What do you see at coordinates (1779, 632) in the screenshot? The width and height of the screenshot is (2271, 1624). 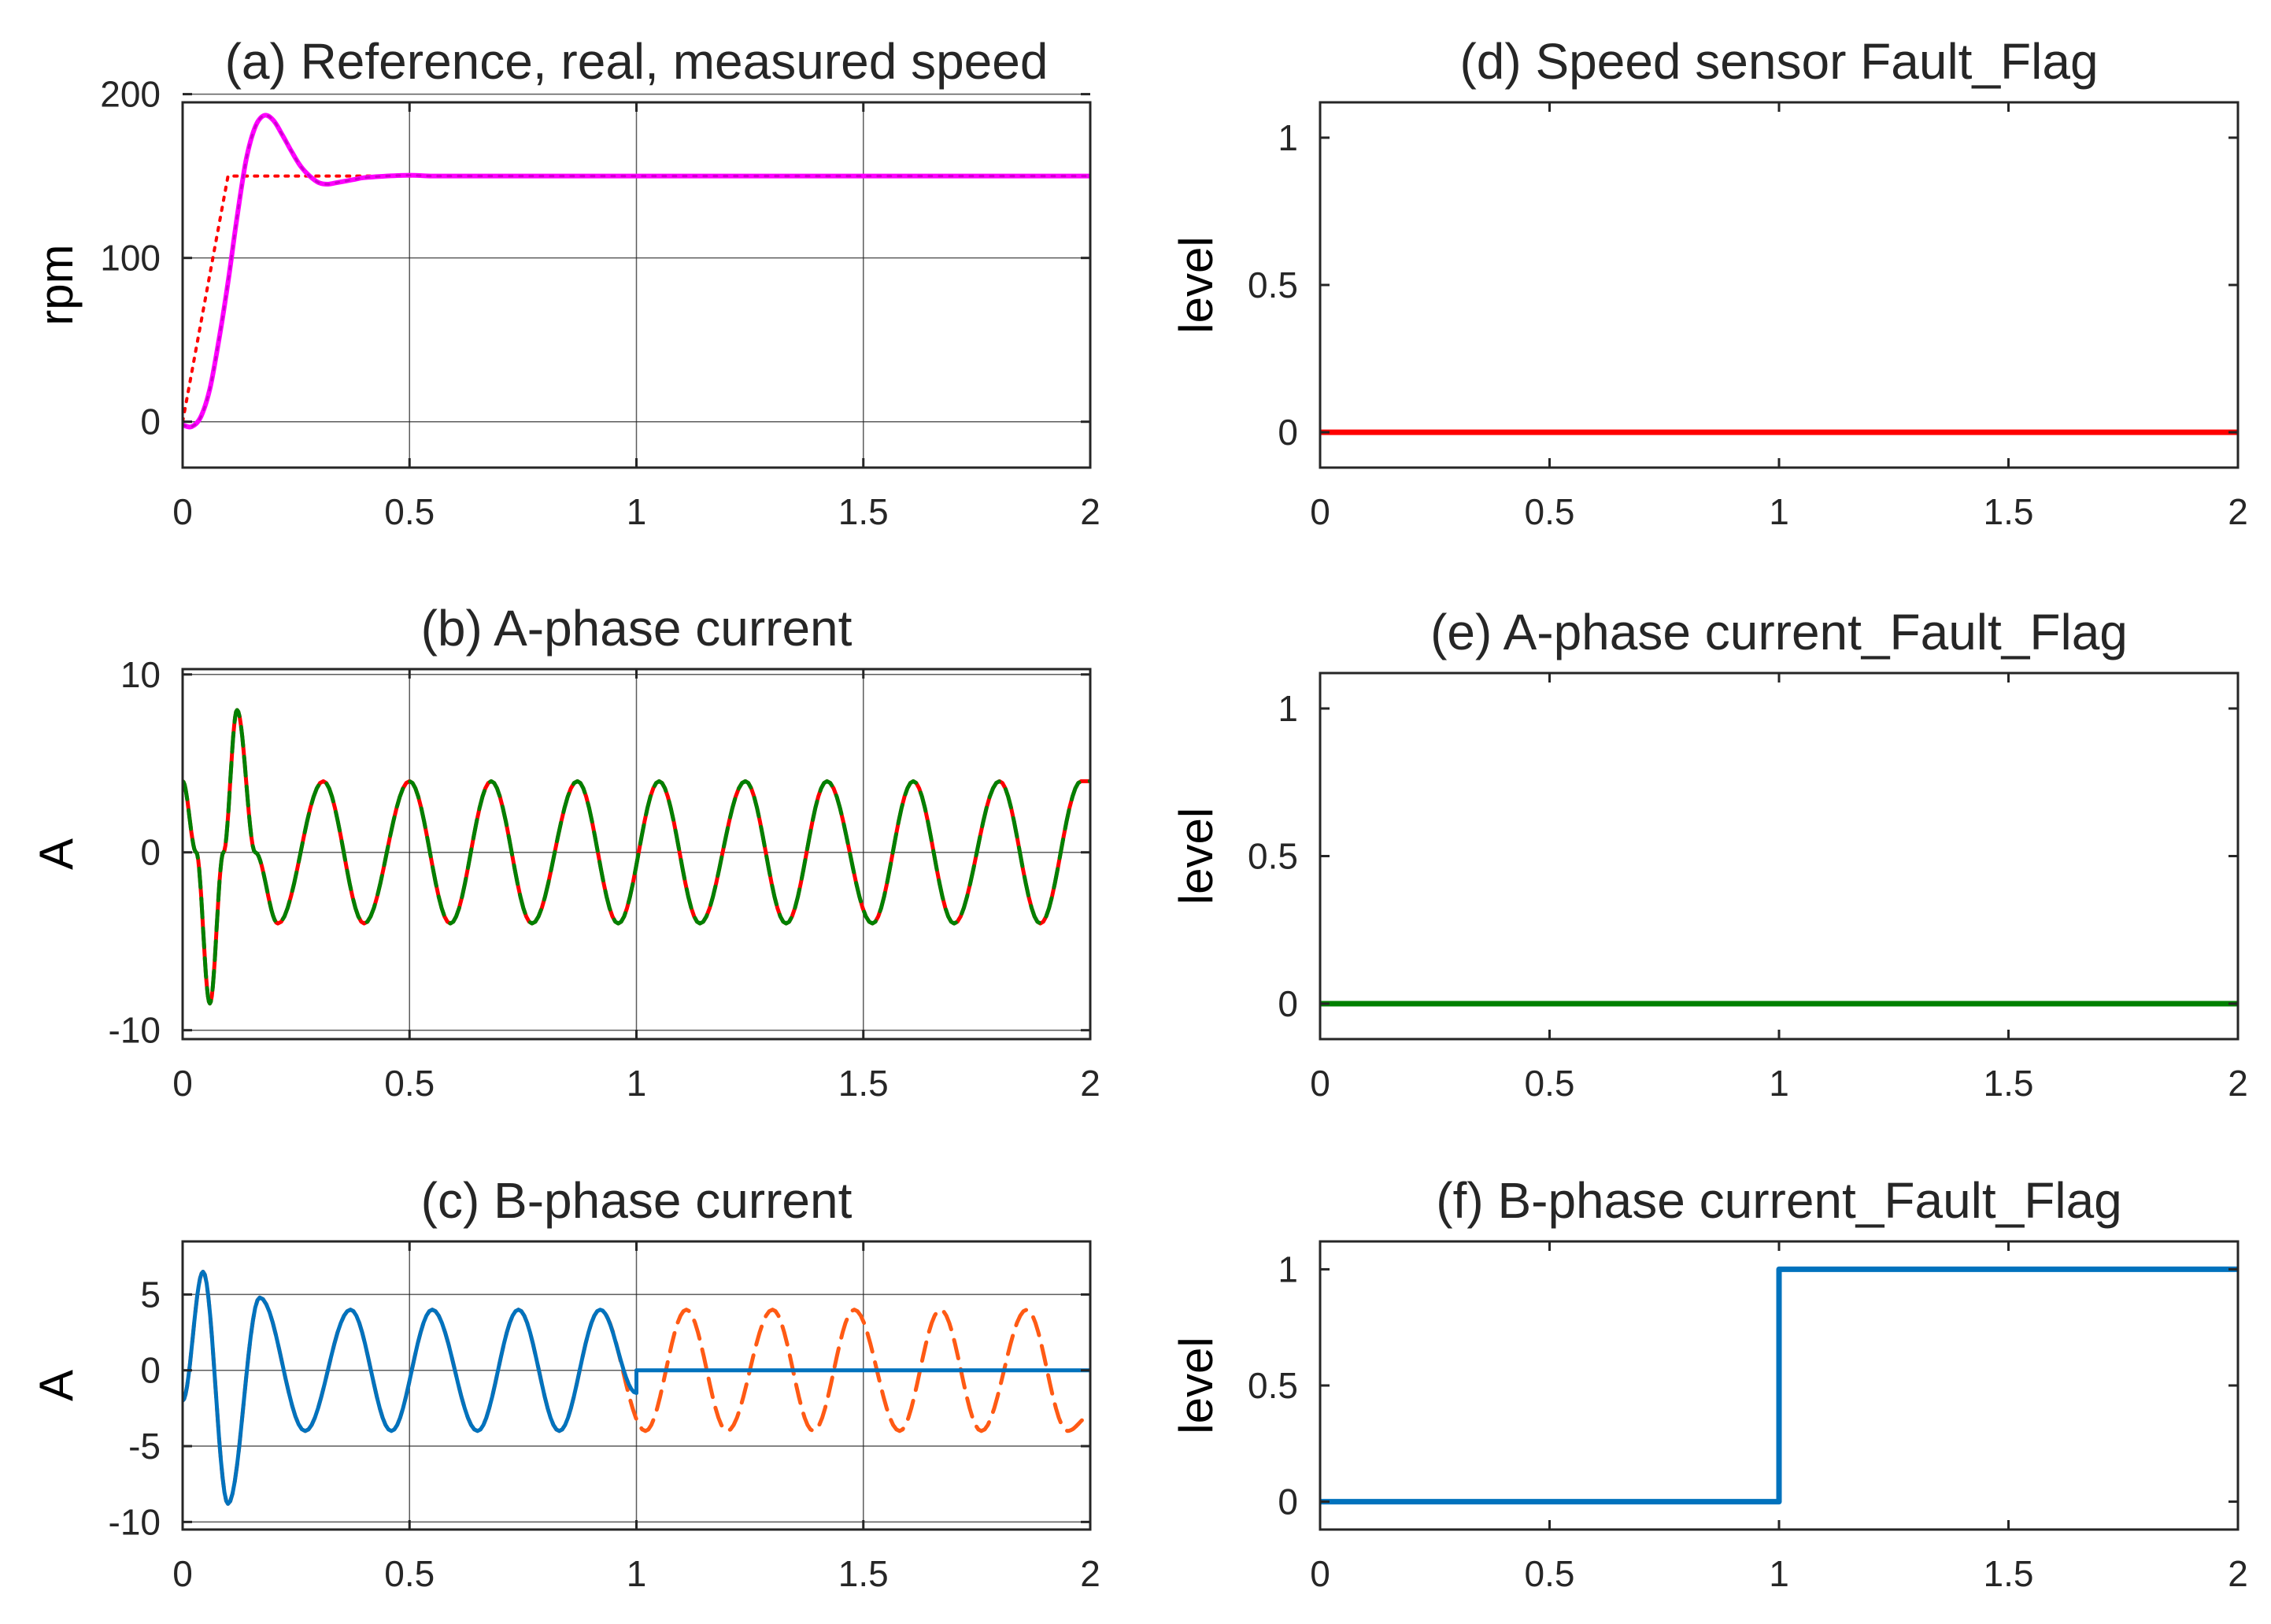 I see `chart-title: (e) A-phase current_Fault_Flag` at bounding box center [1779, 632].